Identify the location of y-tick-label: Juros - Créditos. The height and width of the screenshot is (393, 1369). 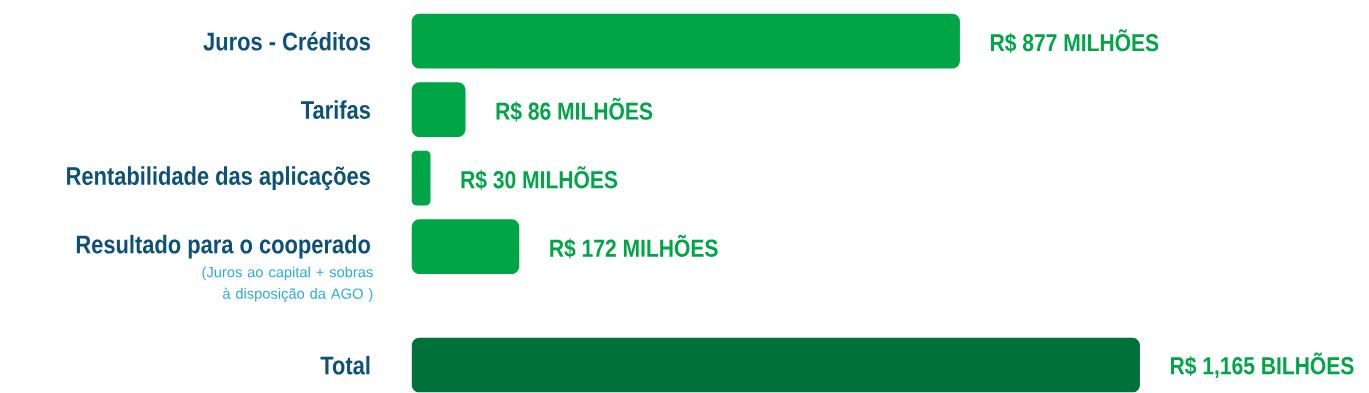
(286, 41).